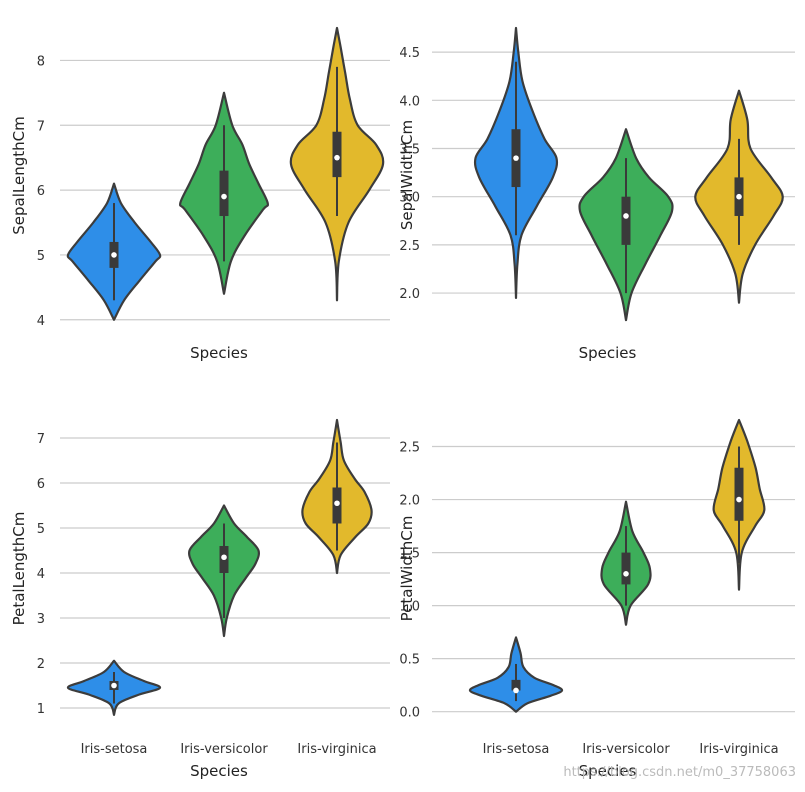  What do you see at coordinates (409, 53) in the screenshot?
I see `y-tick-label: 4.5` at bounding box center [409, 53].